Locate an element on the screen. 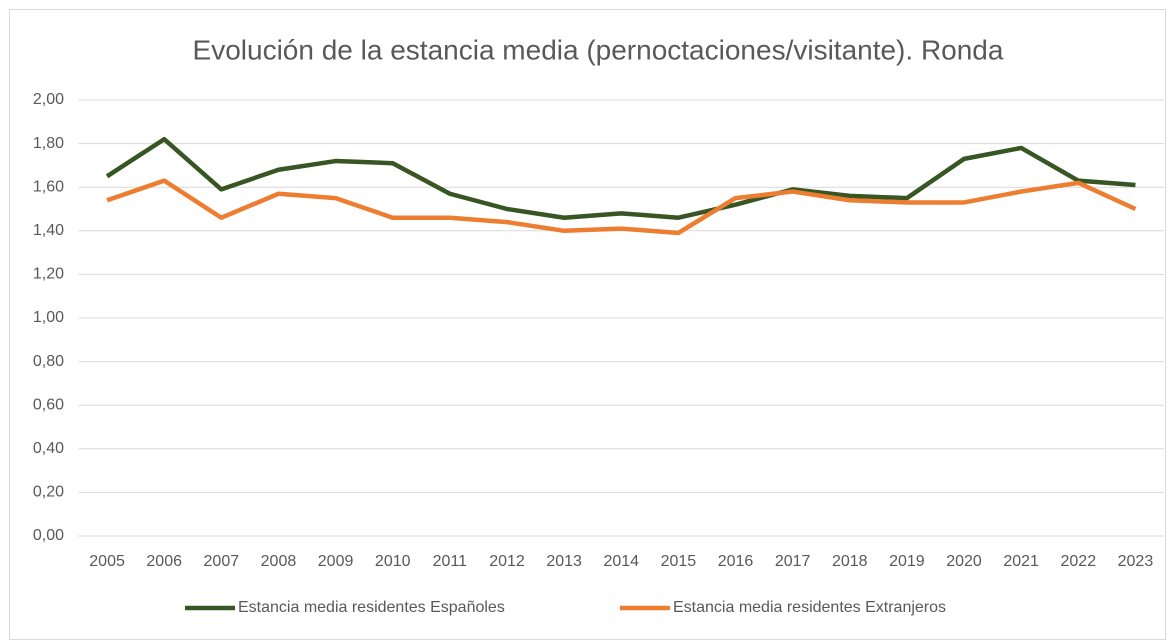 The height and width of the screenshot is (640, 1176). y-tick-label: 1,00 is located at coordinates (48, 317).